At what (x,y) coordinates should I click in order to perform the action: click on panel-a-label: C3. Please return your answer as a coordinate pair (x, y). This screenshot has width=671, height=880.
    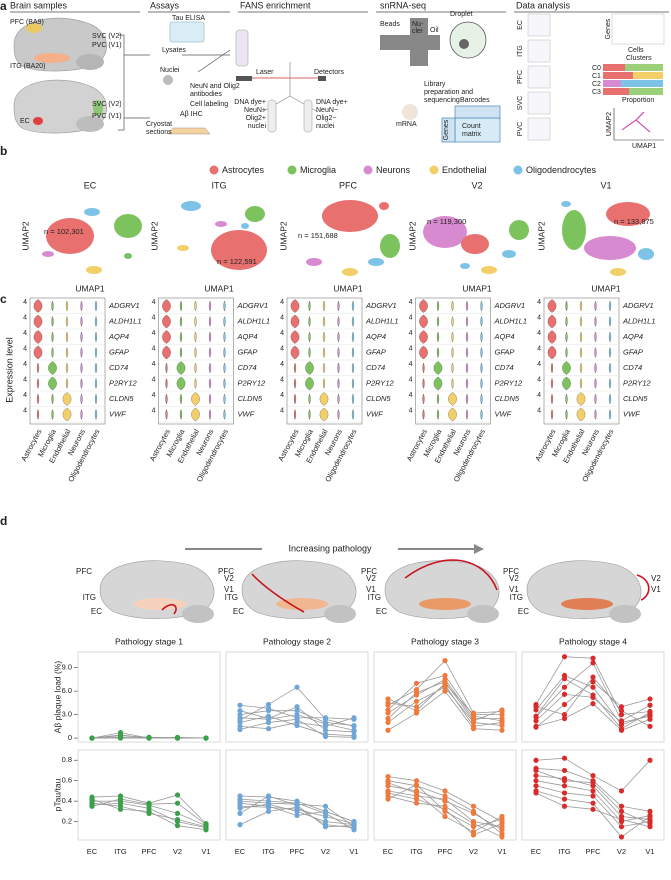
    Looking at the image, I should click on (596, 92).